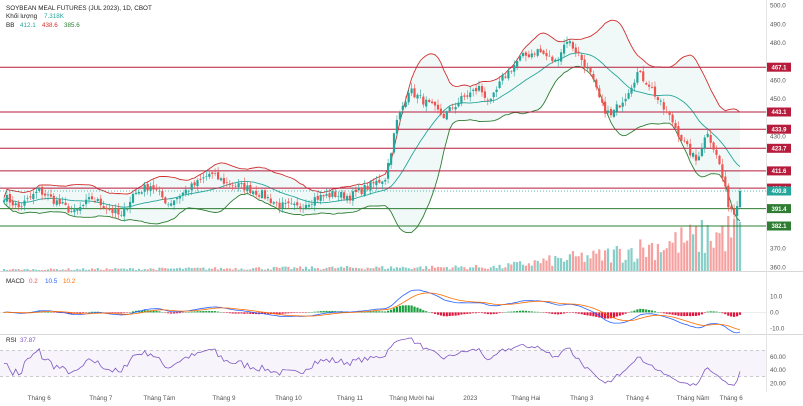 Image resolution: width=803 pixels, height=406 pixels. I want to click on level-tag-label: 433.9, so click(779, 130).